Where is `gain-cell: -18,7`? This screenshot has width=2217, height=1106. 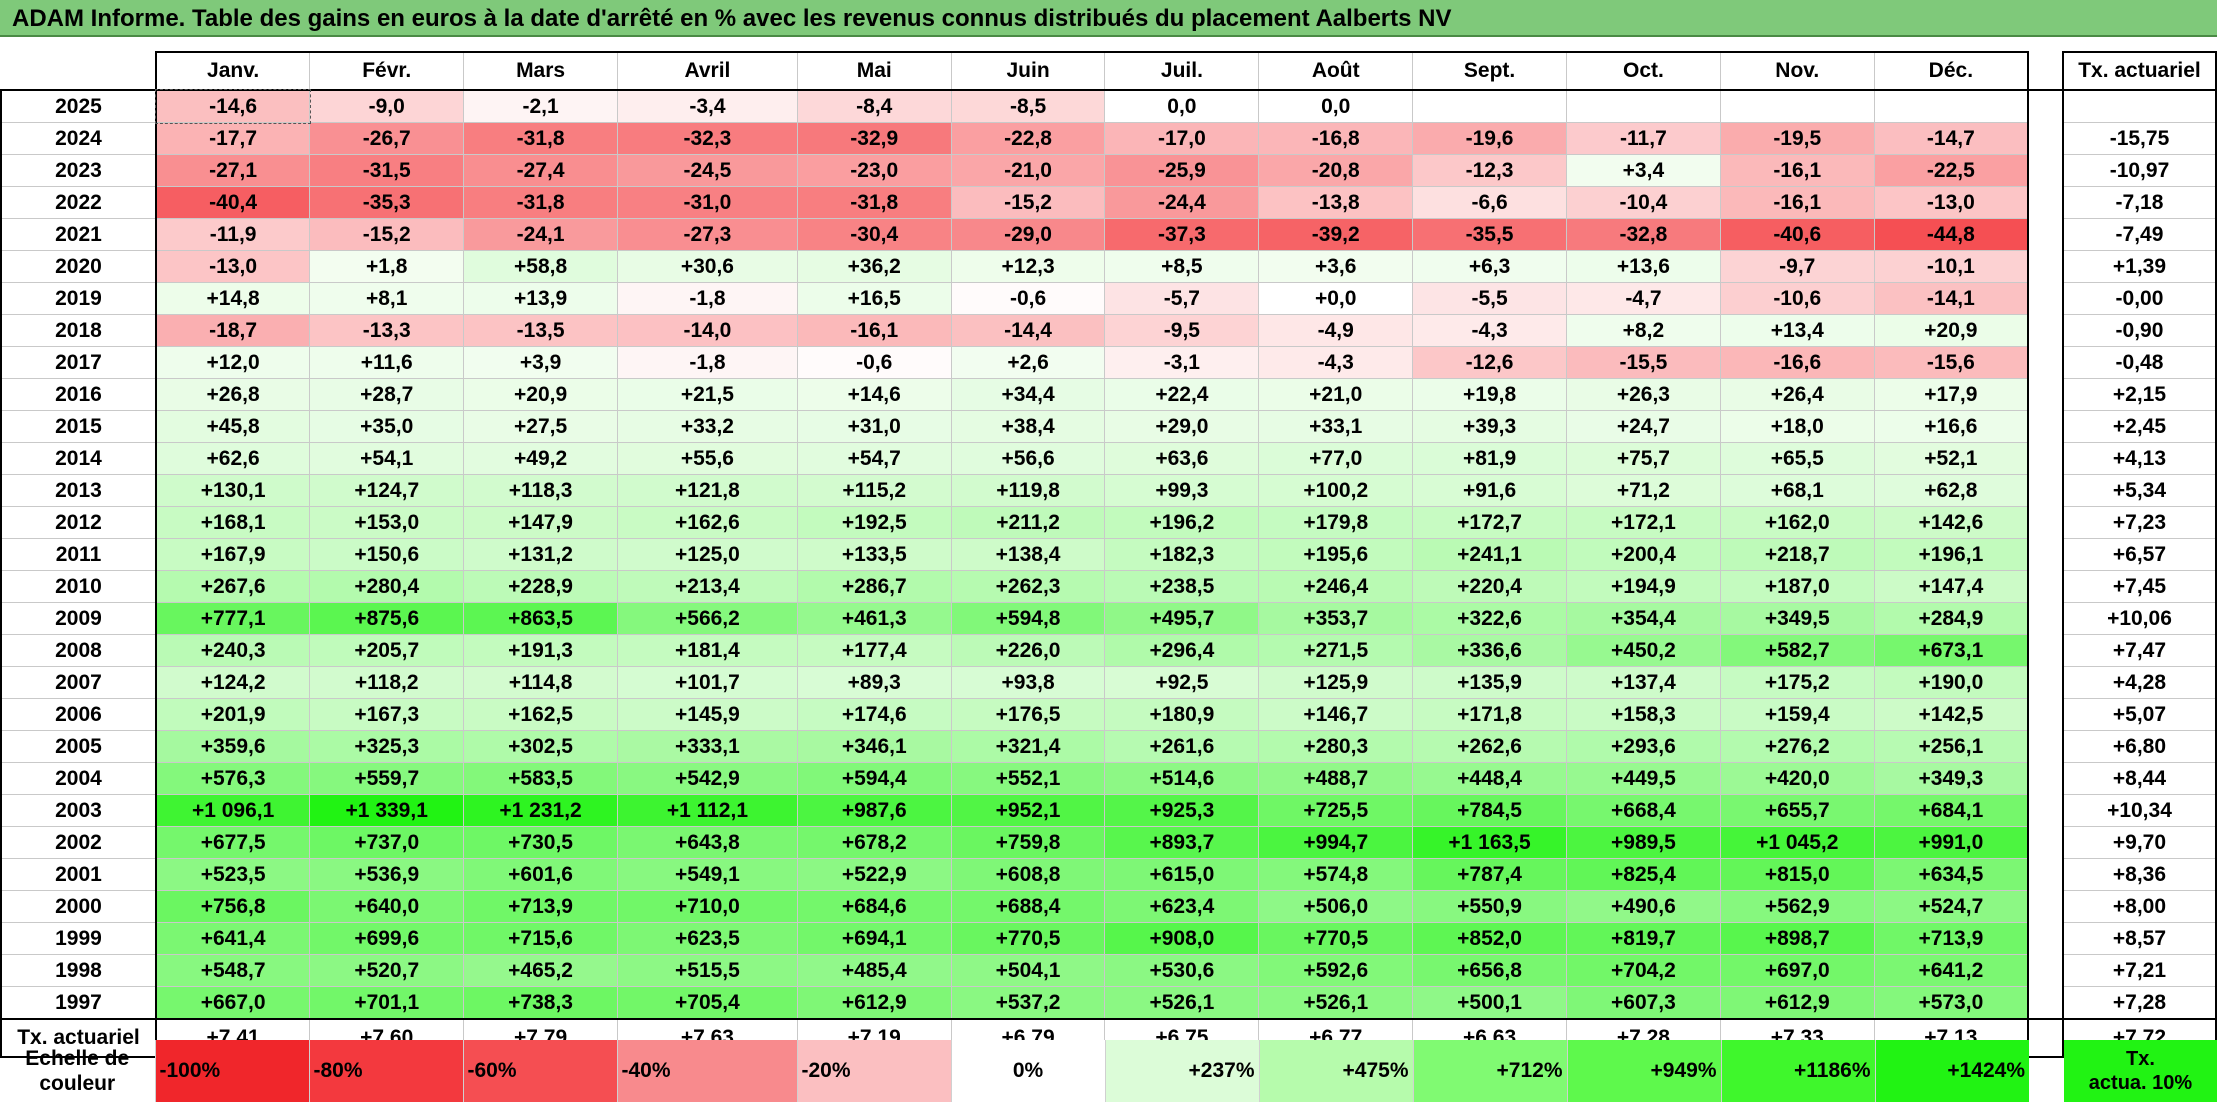 gain-cell: -18,7 is located at coordinates (232, 330).